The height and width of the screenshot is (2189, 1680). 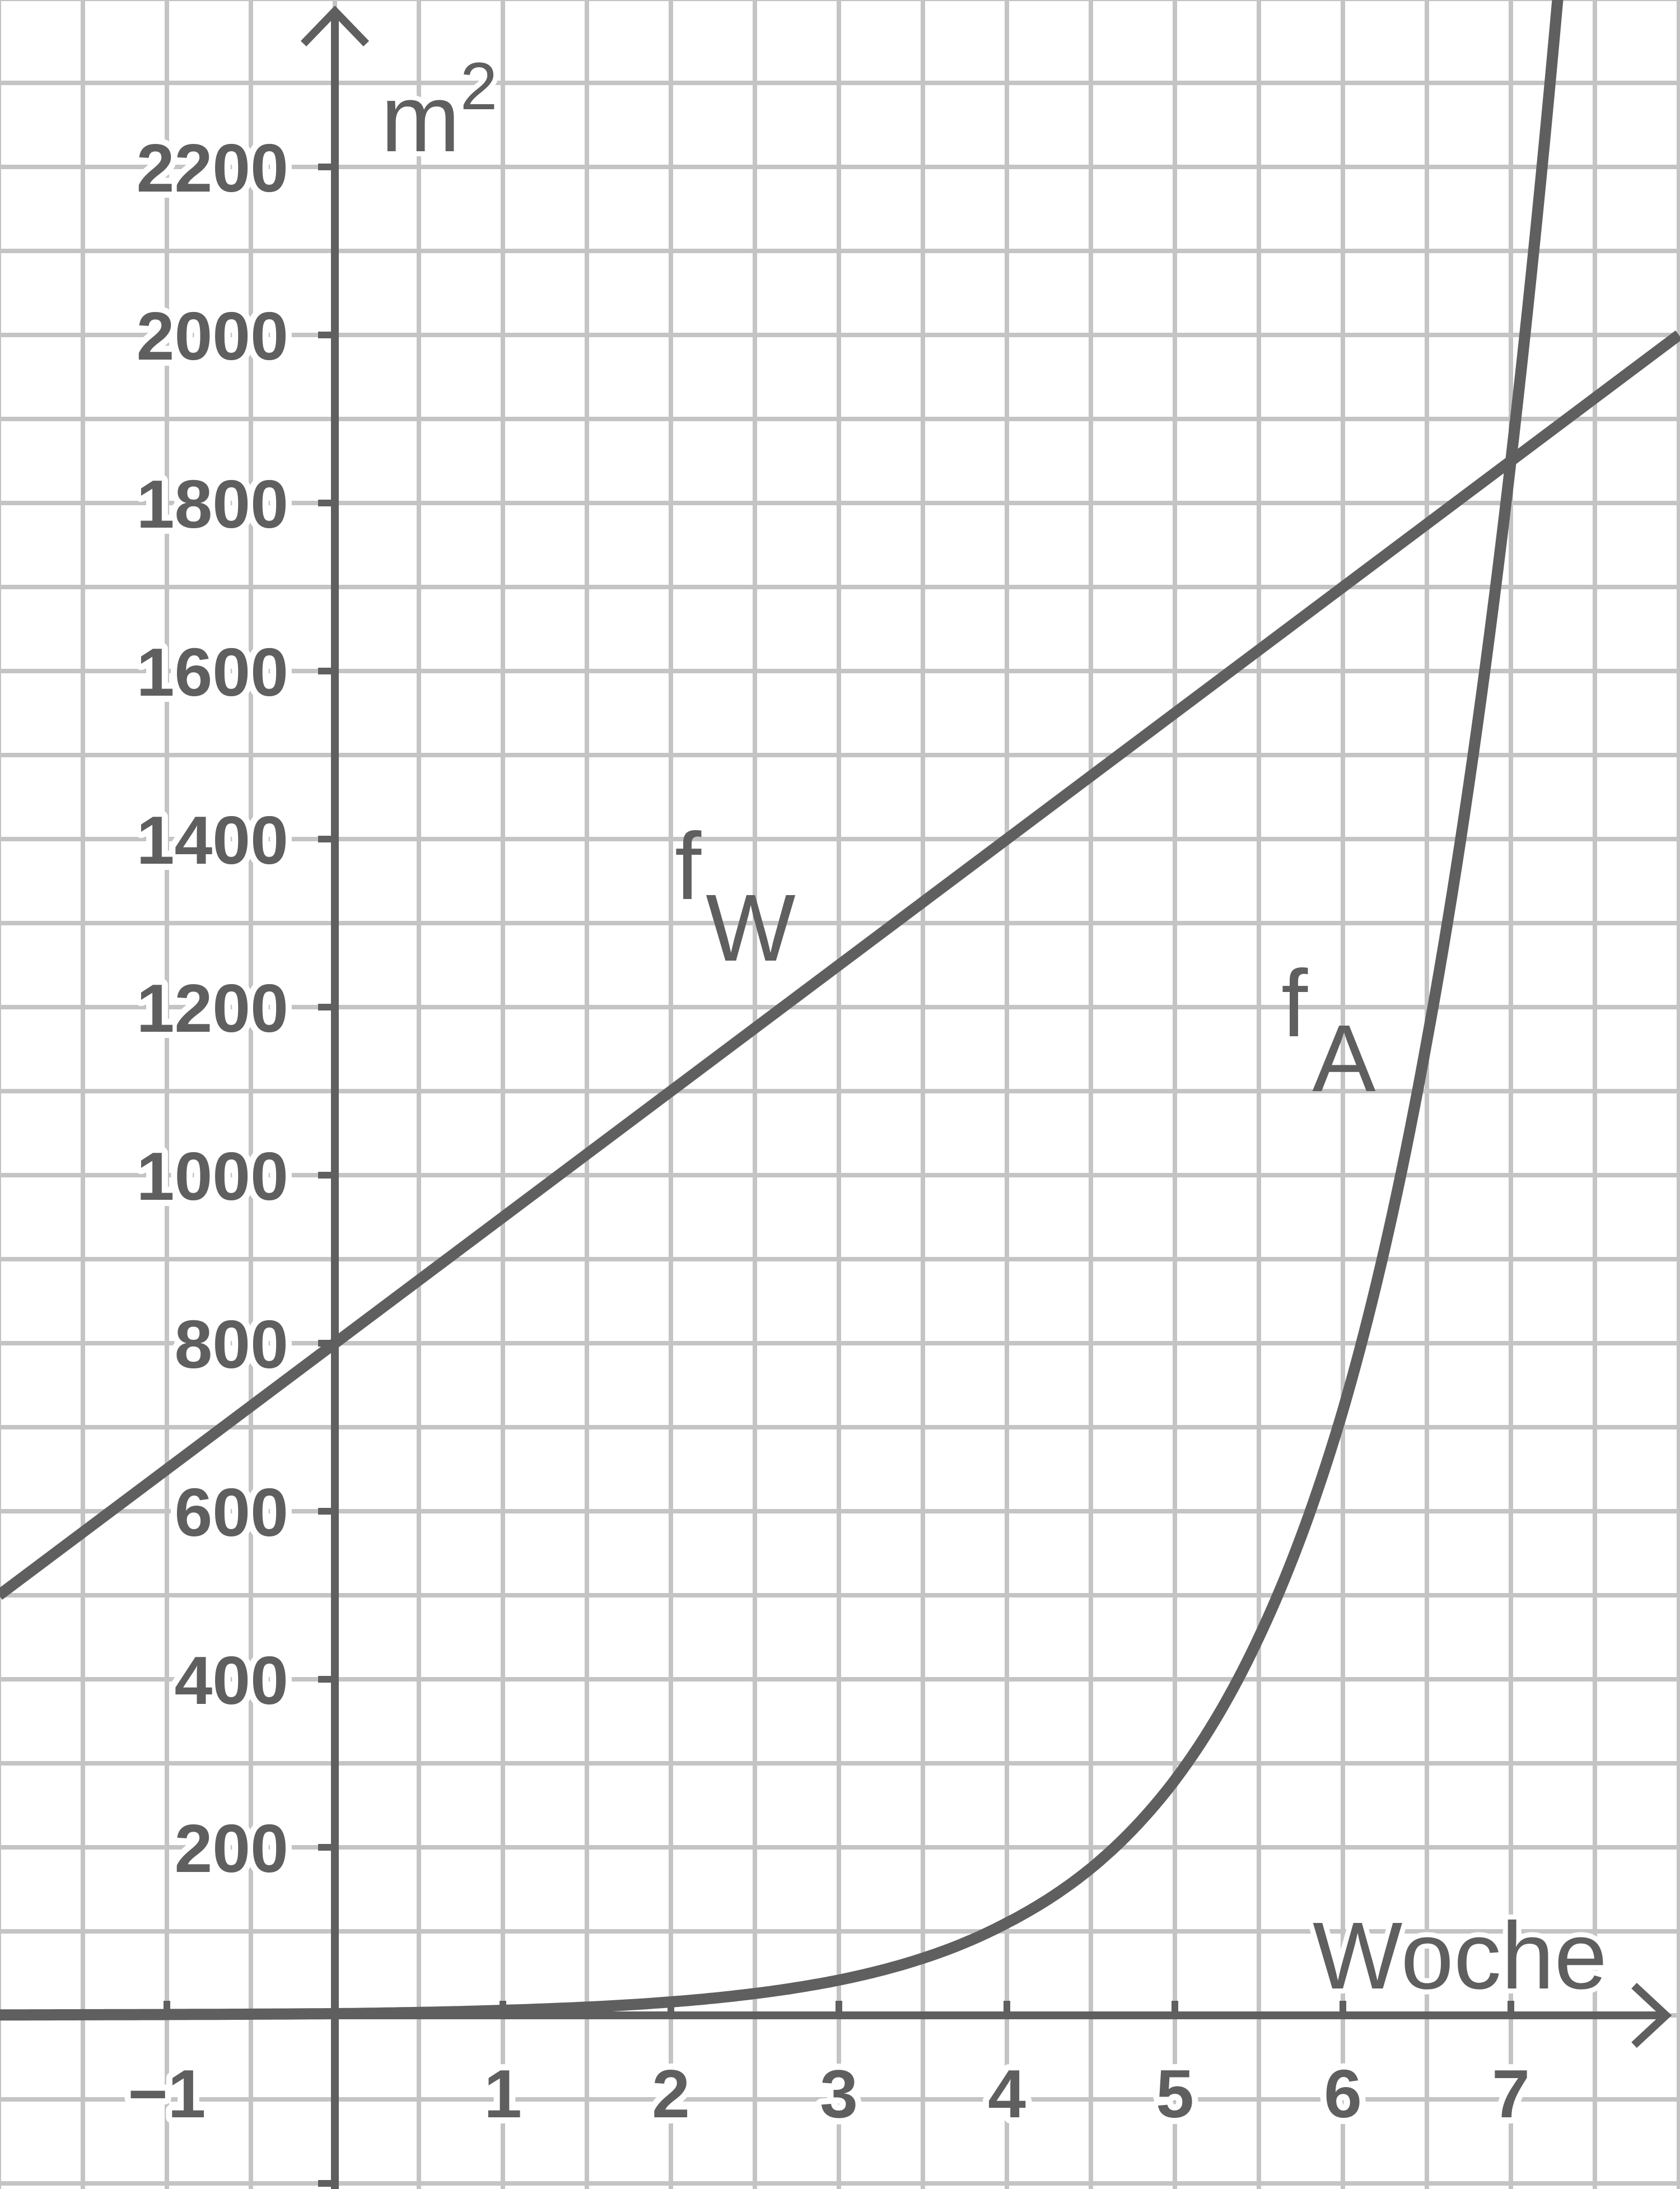 I want to click on x-tick-label: 7, so click(x=1511, y=2094).